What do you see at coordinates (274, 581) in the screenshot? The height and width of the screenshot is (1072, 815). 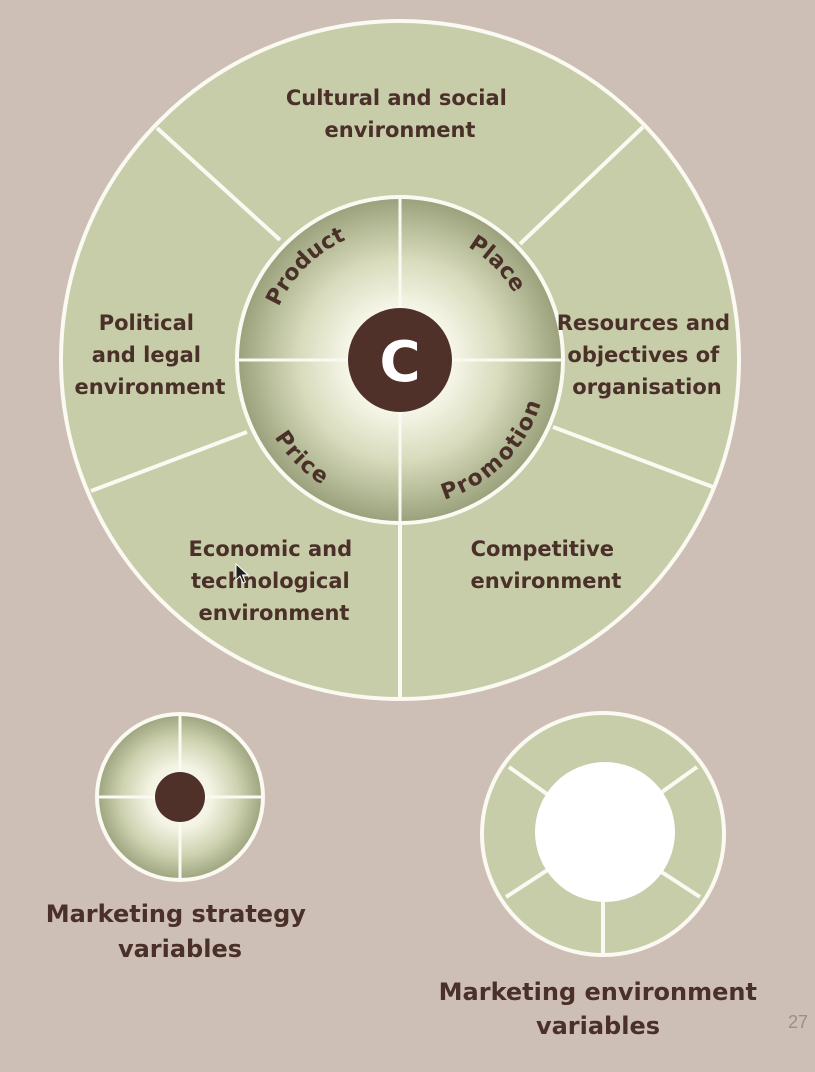 I see `env-label-economic: Economic and technological environment` at bounding box center [274, 581].